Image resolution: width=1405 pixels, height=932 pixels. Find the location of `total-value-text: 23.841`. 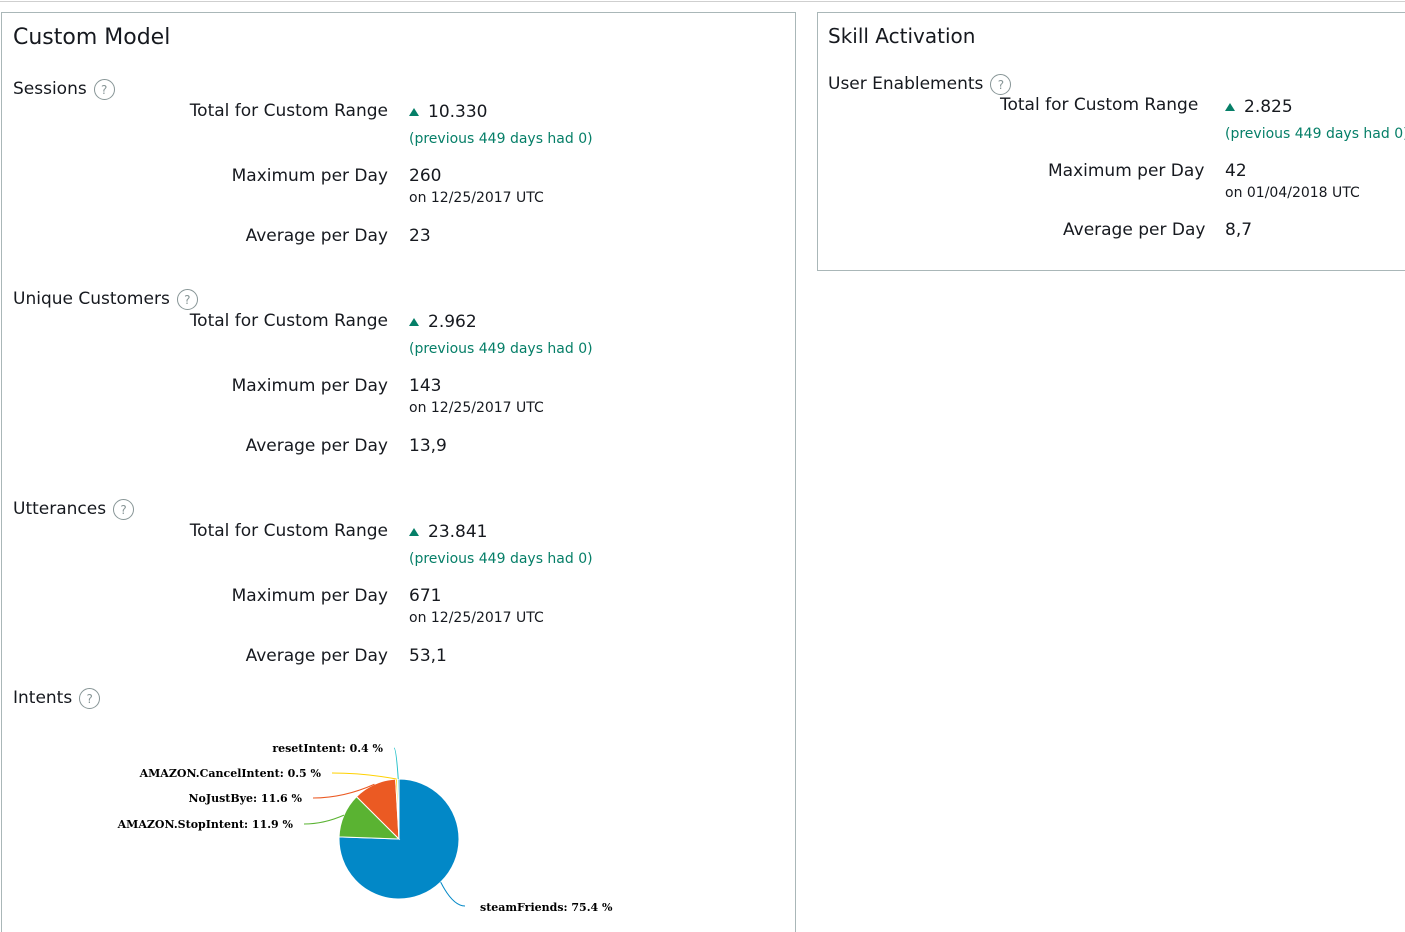

total-value-text: 23.841 is located at coordinates (458, 532).